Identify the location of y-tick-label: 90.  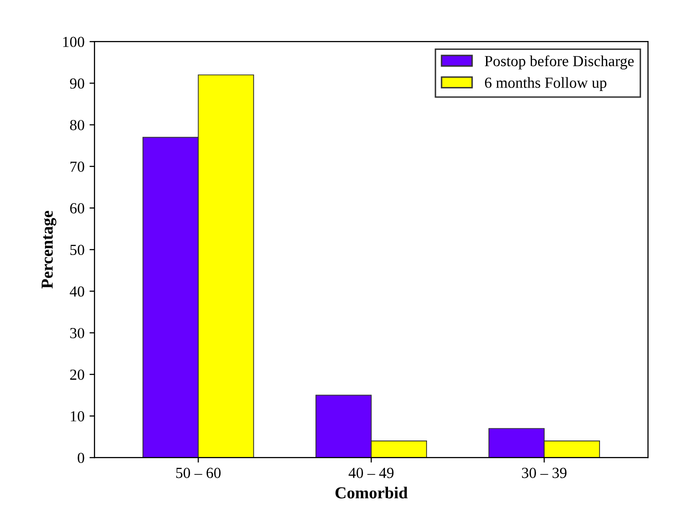
(77, 83).